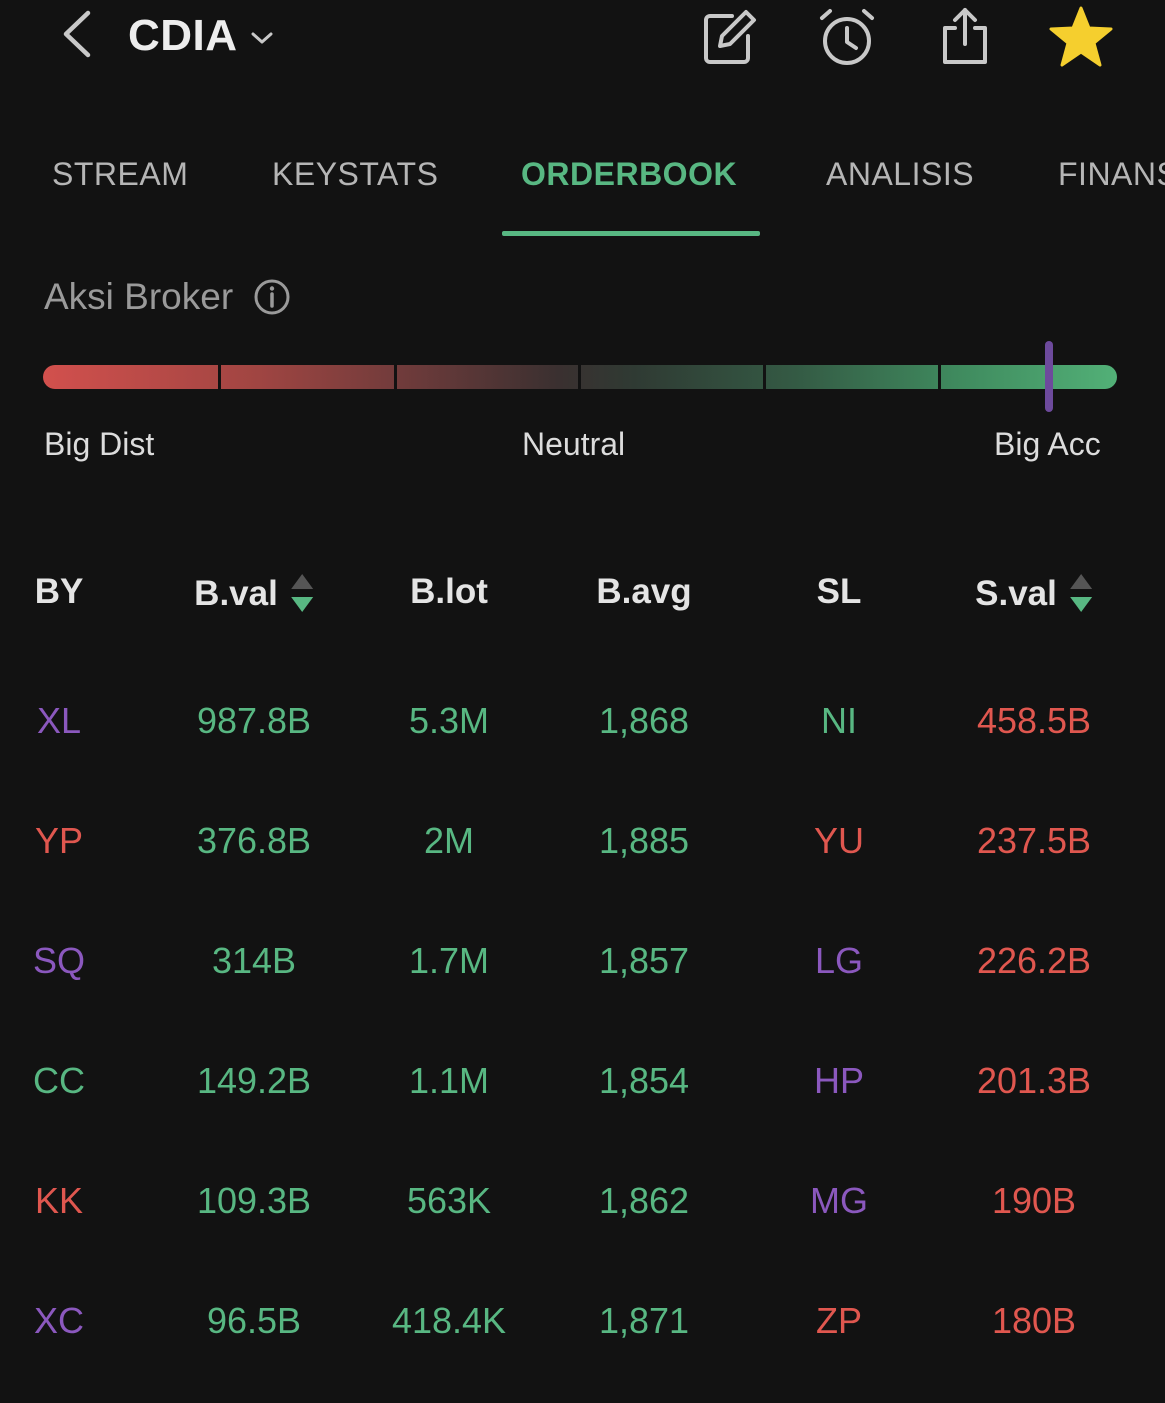  I want to click on buy-average: 1,868, so click(644, 720).